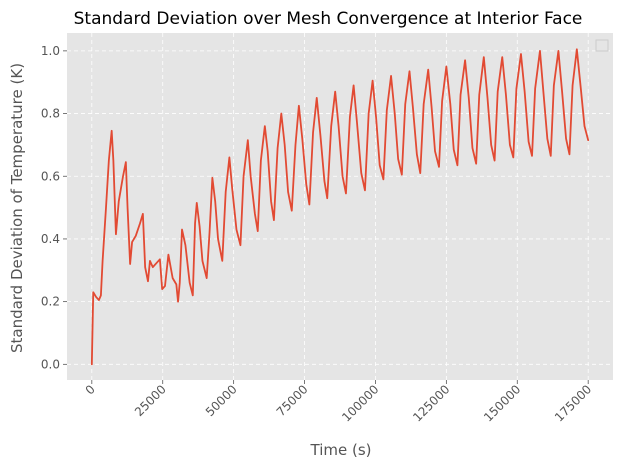 This screenshot has width=643, height=470. What do you see at coordinates (50, 239) in the screenshot?
I see `y-tick-label: 0.4` at bounding box center [50, 239].